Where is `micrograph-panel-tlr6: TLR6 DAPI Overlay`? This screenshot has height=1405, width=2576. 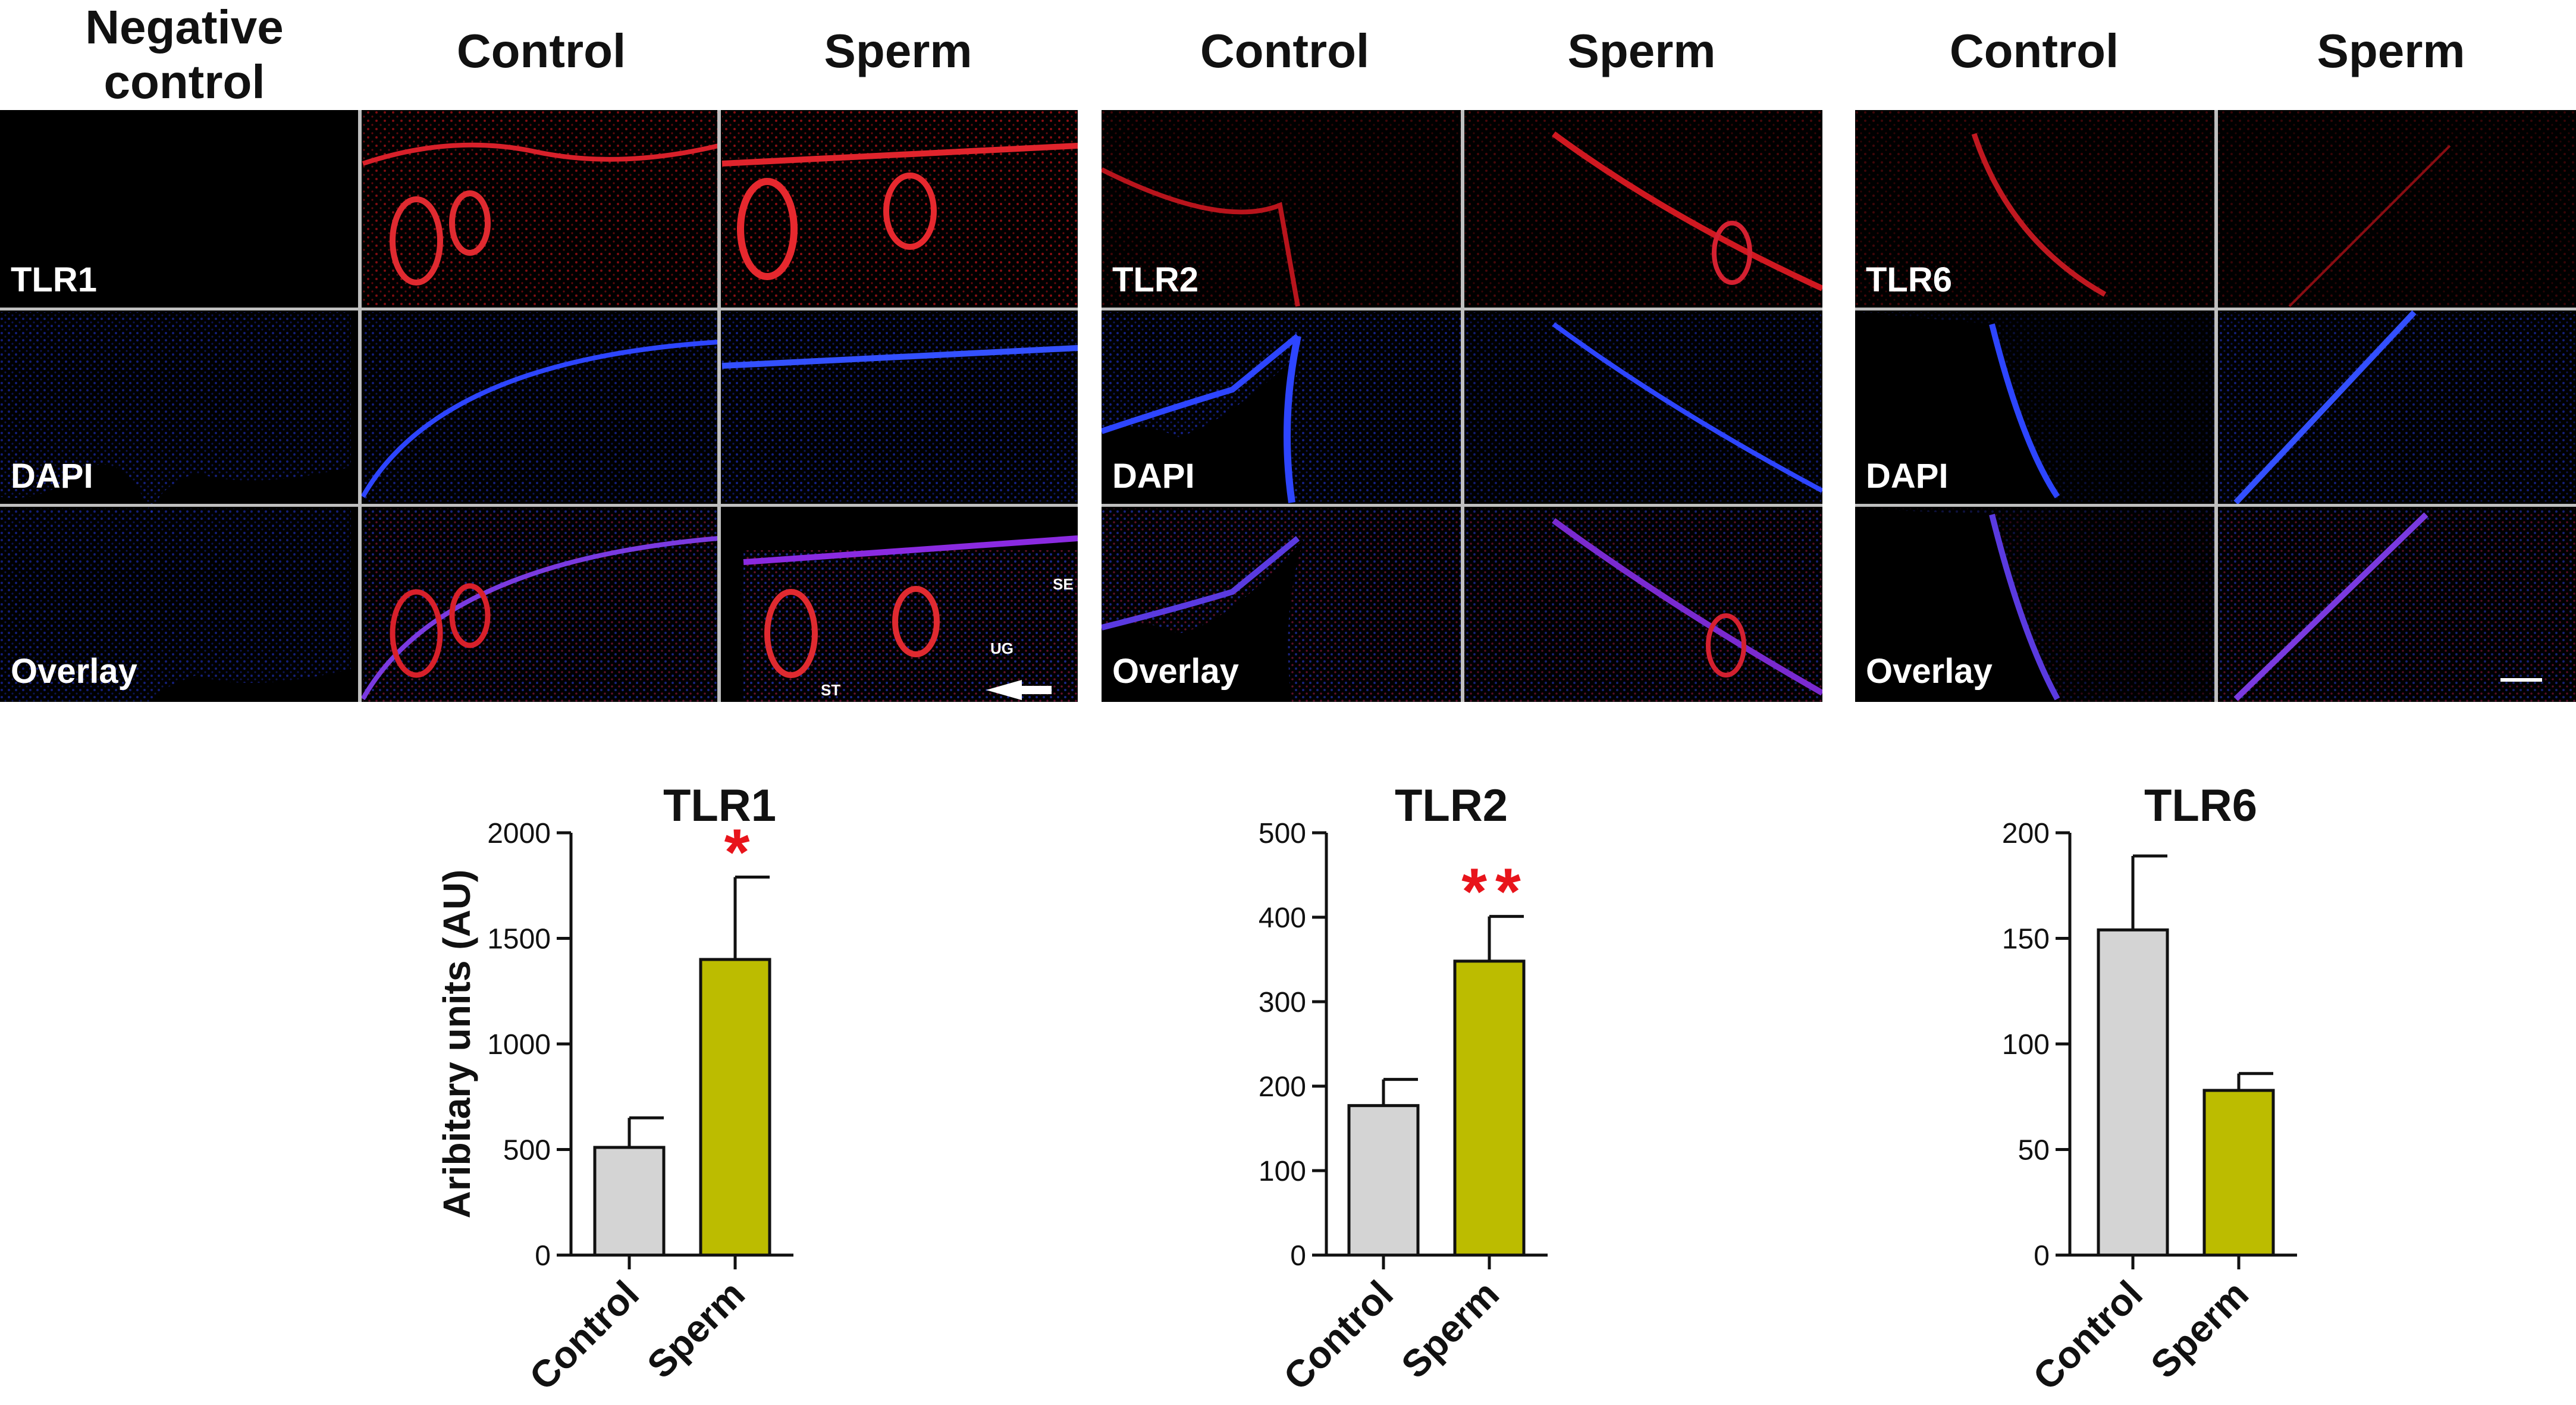 micrograph-panel-tlr6: TLR6 DAPI Overlay is located at coordinates (2215, 406).